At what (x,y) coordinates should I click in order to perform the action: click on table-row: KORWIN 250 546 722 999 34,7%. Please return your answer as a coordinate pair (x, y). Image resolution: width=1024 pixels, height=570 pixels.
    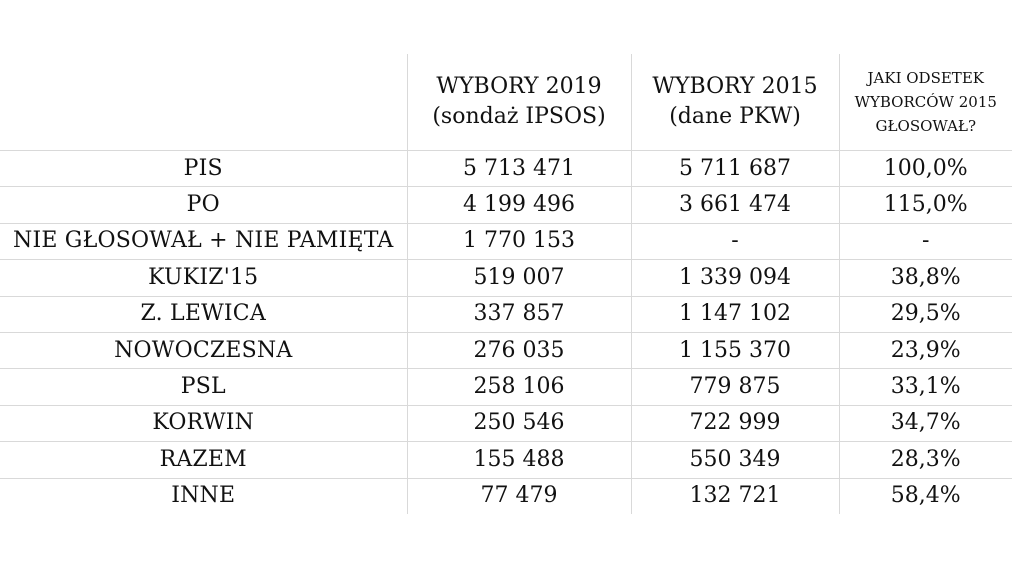
    Looking at the image, I should click on (506, 423).